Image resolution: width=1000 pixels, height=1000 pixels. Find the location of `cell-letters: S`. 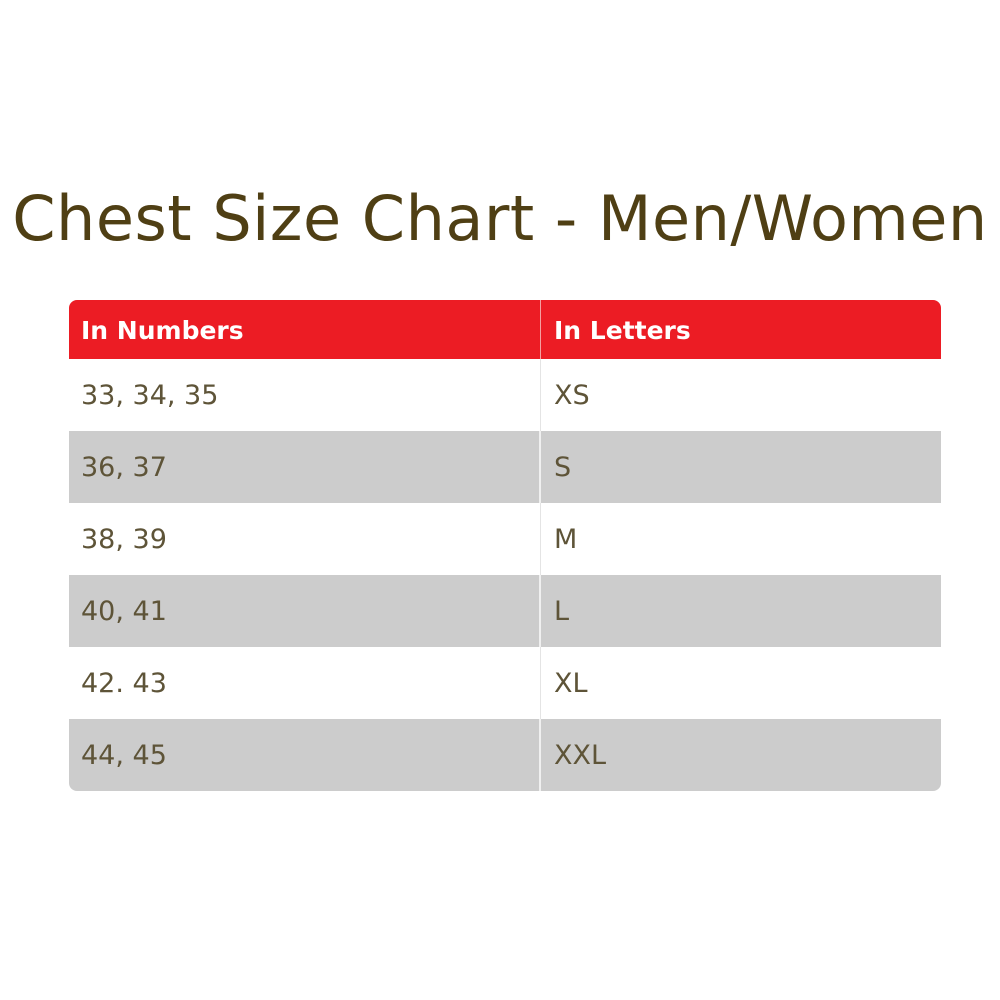

cell-letters: S is located at coordinates (563, 467).